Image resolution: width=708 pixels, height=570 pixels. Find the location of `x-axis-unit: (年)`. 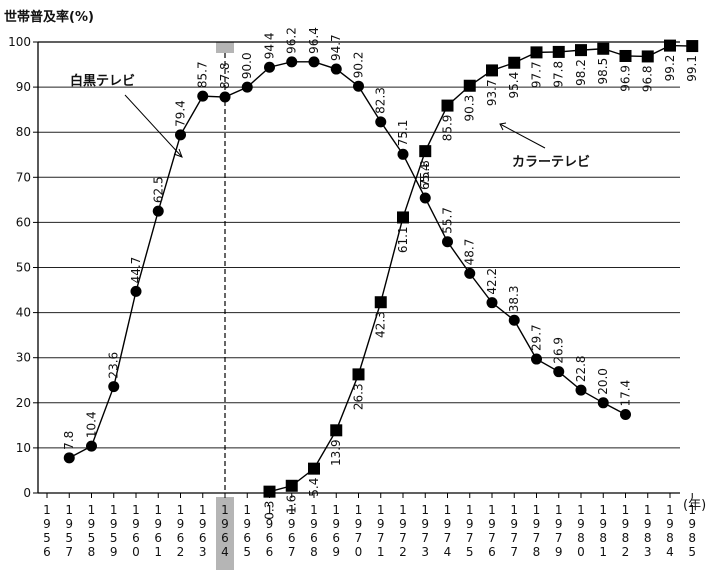

x-axis-unit: (年) is located at coordinates (695, 505).